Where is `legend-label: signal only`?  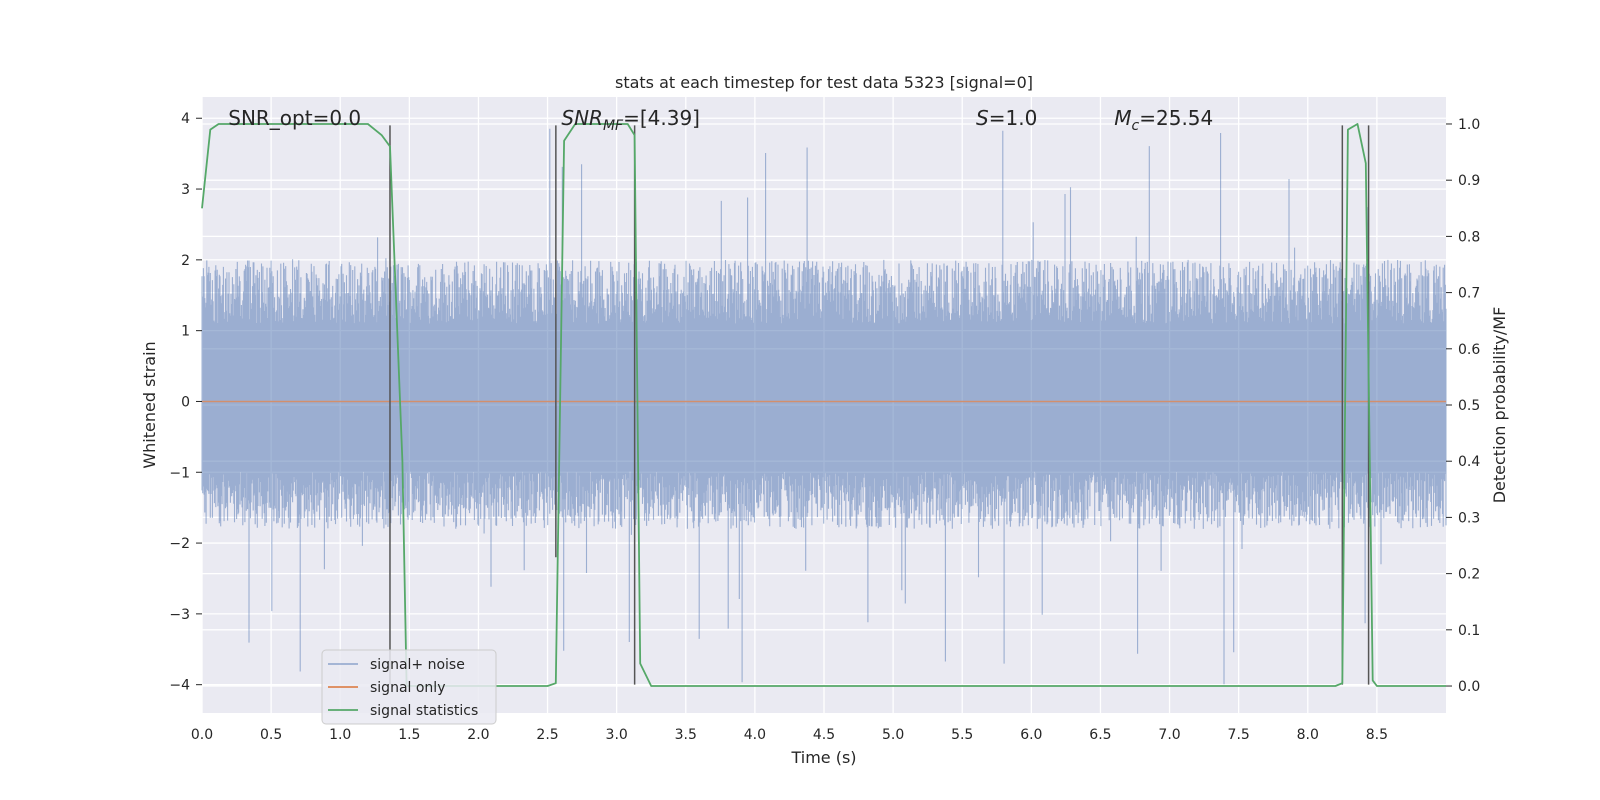
legend-label: signal only is located at coordinates (407, 688).